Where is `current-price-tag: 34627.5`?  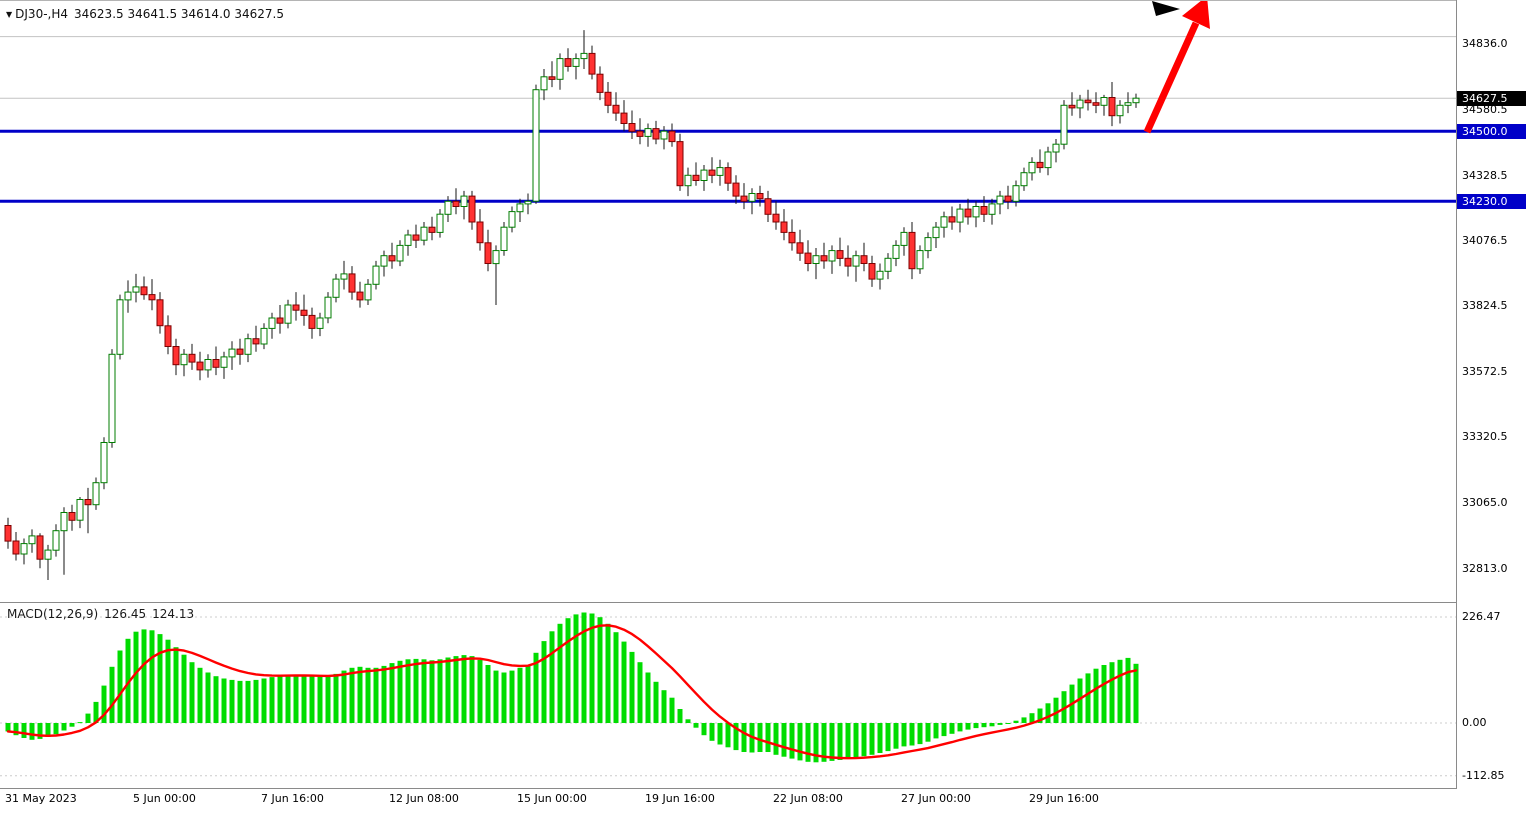
current-price-tag: 34627.5 is located at coordinates (1491, 98).